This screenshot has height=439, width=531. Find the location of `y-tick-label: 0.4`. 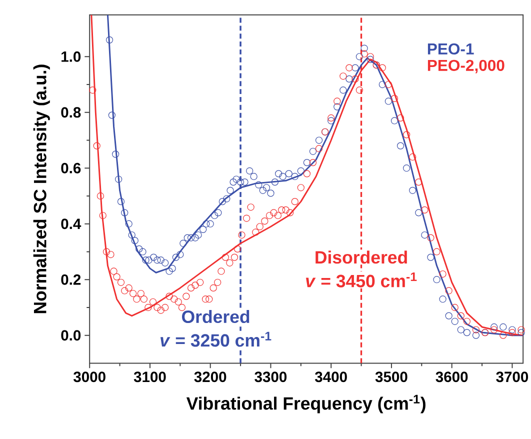

y-tick-label: 0.4 is located at coordinates (71, 223).